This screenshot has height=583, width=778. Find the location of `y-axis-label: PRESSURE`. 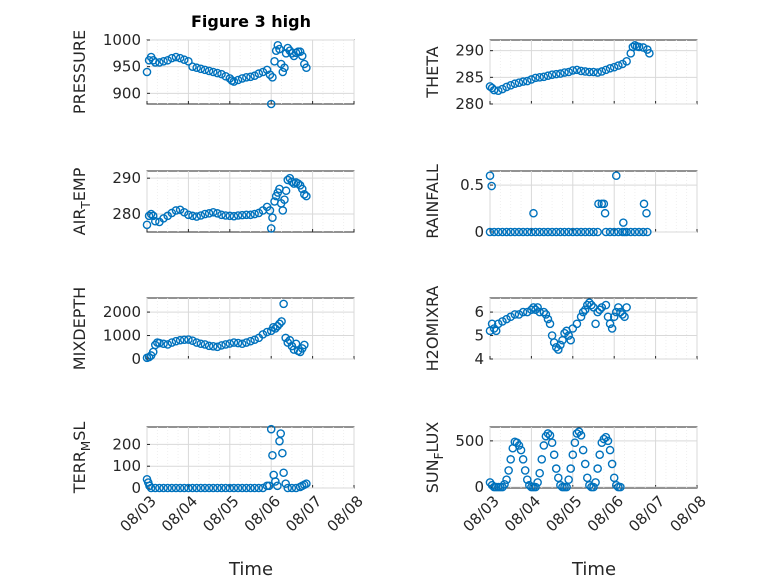

y-axis-label: PRESSURE is located at coordinates (79, 72).